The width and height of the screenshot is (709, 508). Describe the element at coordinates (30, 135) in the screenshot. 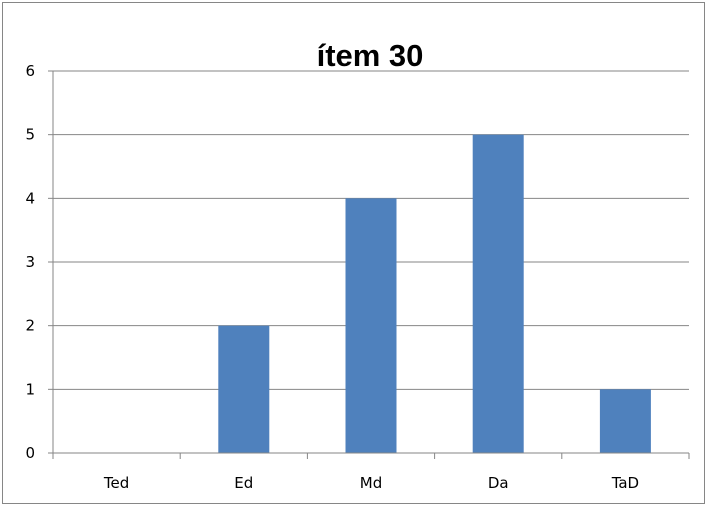

I see `y-tick-label: 5` at that location.